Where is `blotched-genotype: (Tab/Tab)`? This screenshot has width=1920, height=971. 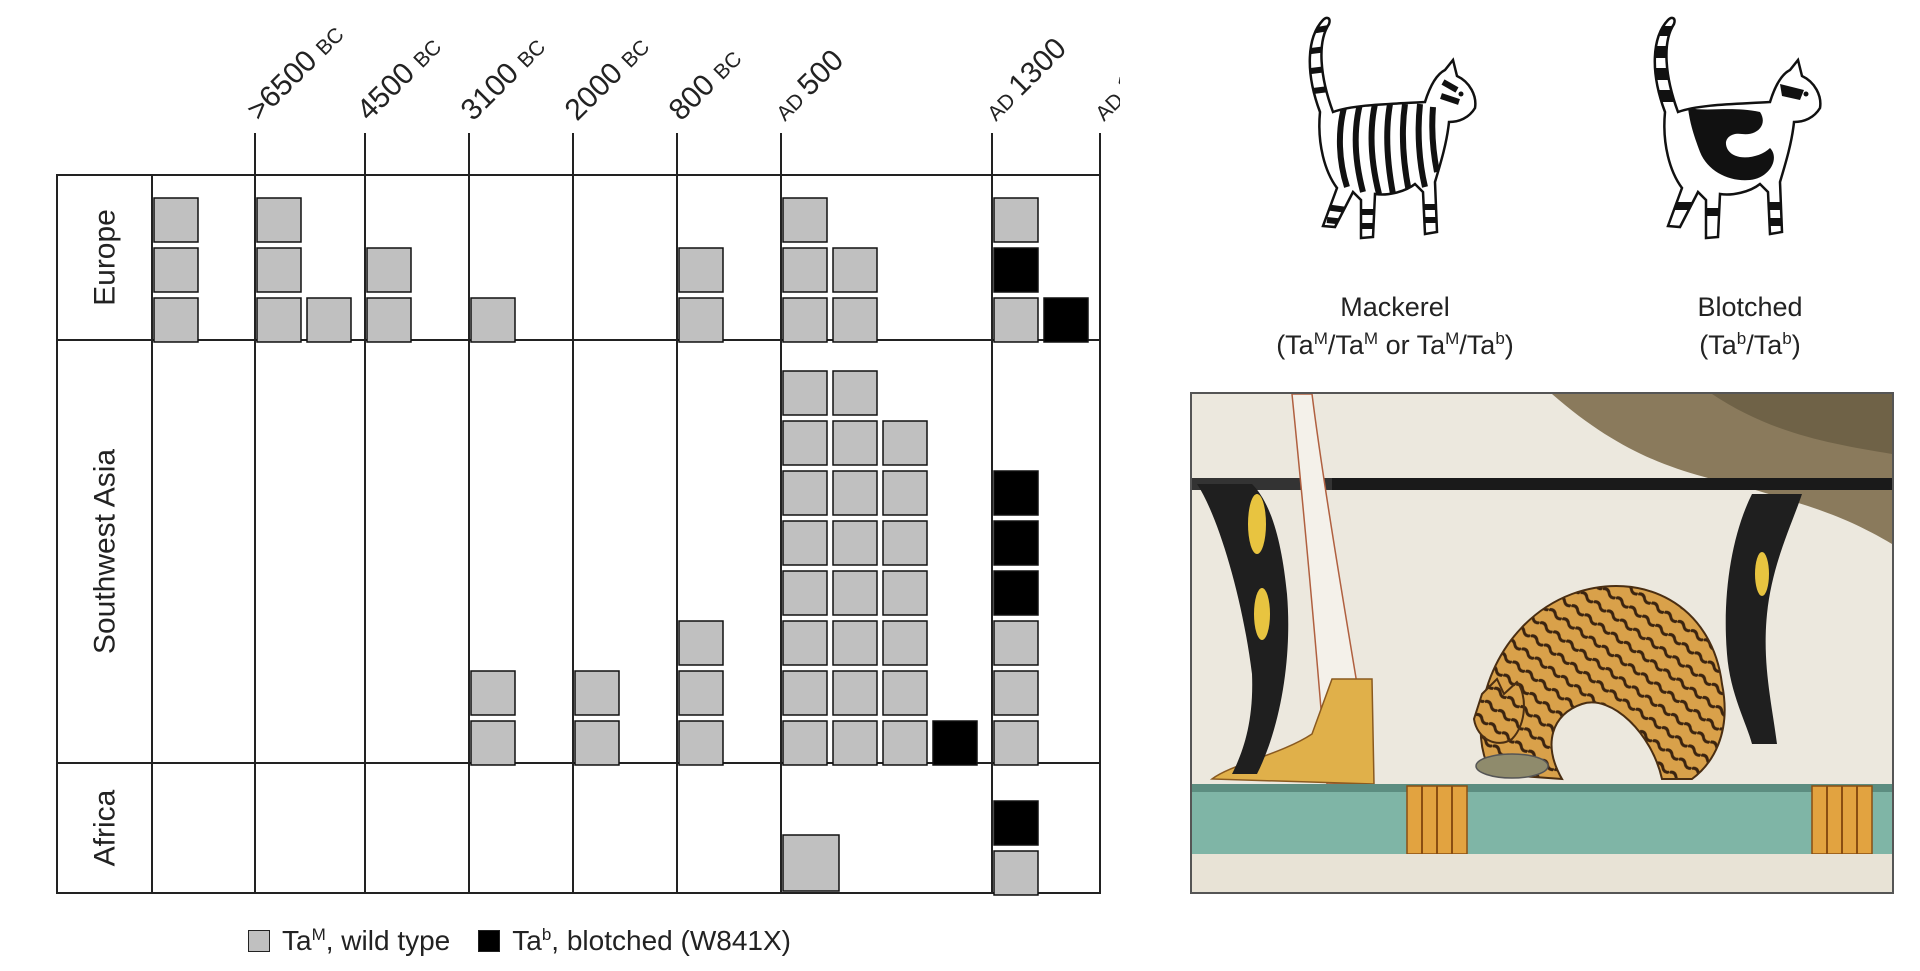
blotched-genotype: (Tab/Tab) is located at coordinates (1750, 344).